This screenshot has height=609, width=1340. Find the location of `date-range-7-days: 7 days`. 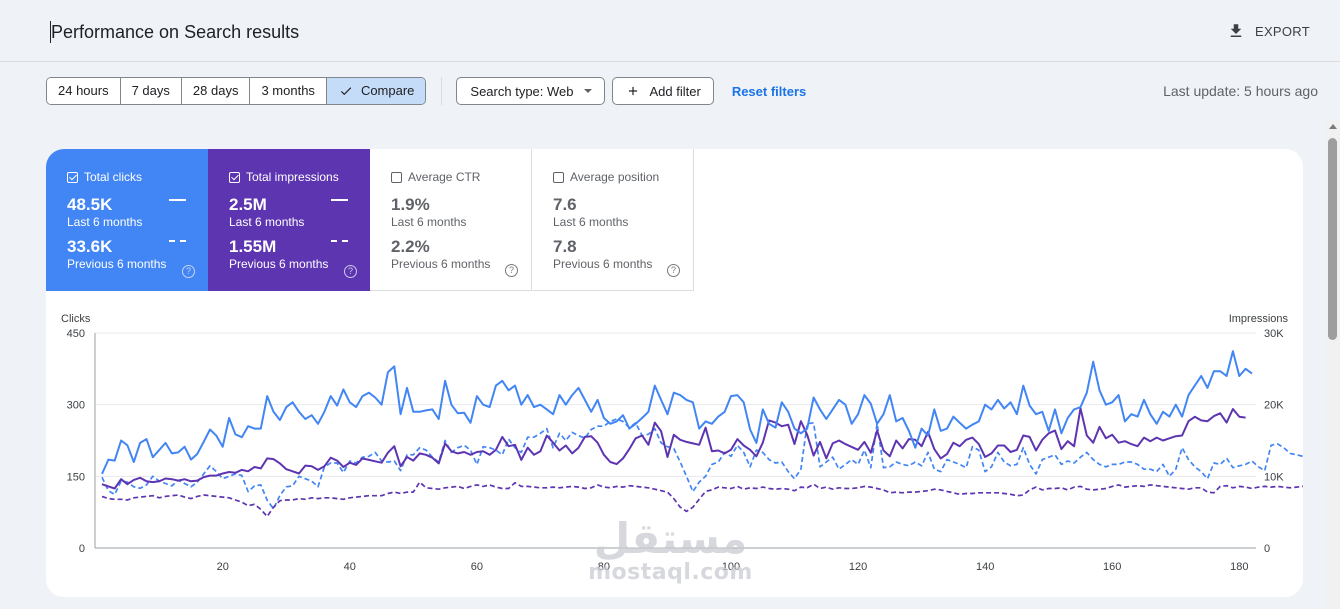

date-range-7-days: 7 days is located at coordinates (151, 91).